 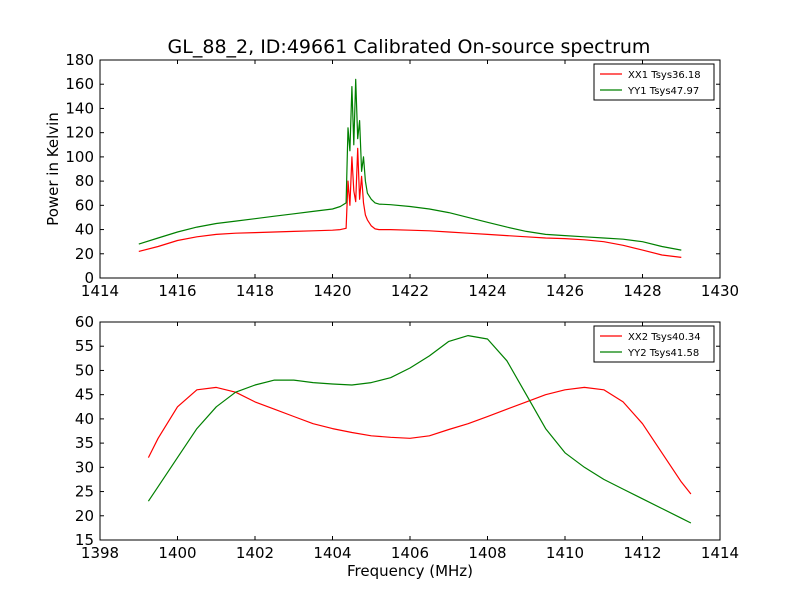 I want to click on legend: XX2 Tsys40.34 YY2 Tsys41.58, so click(x=654, y=344).